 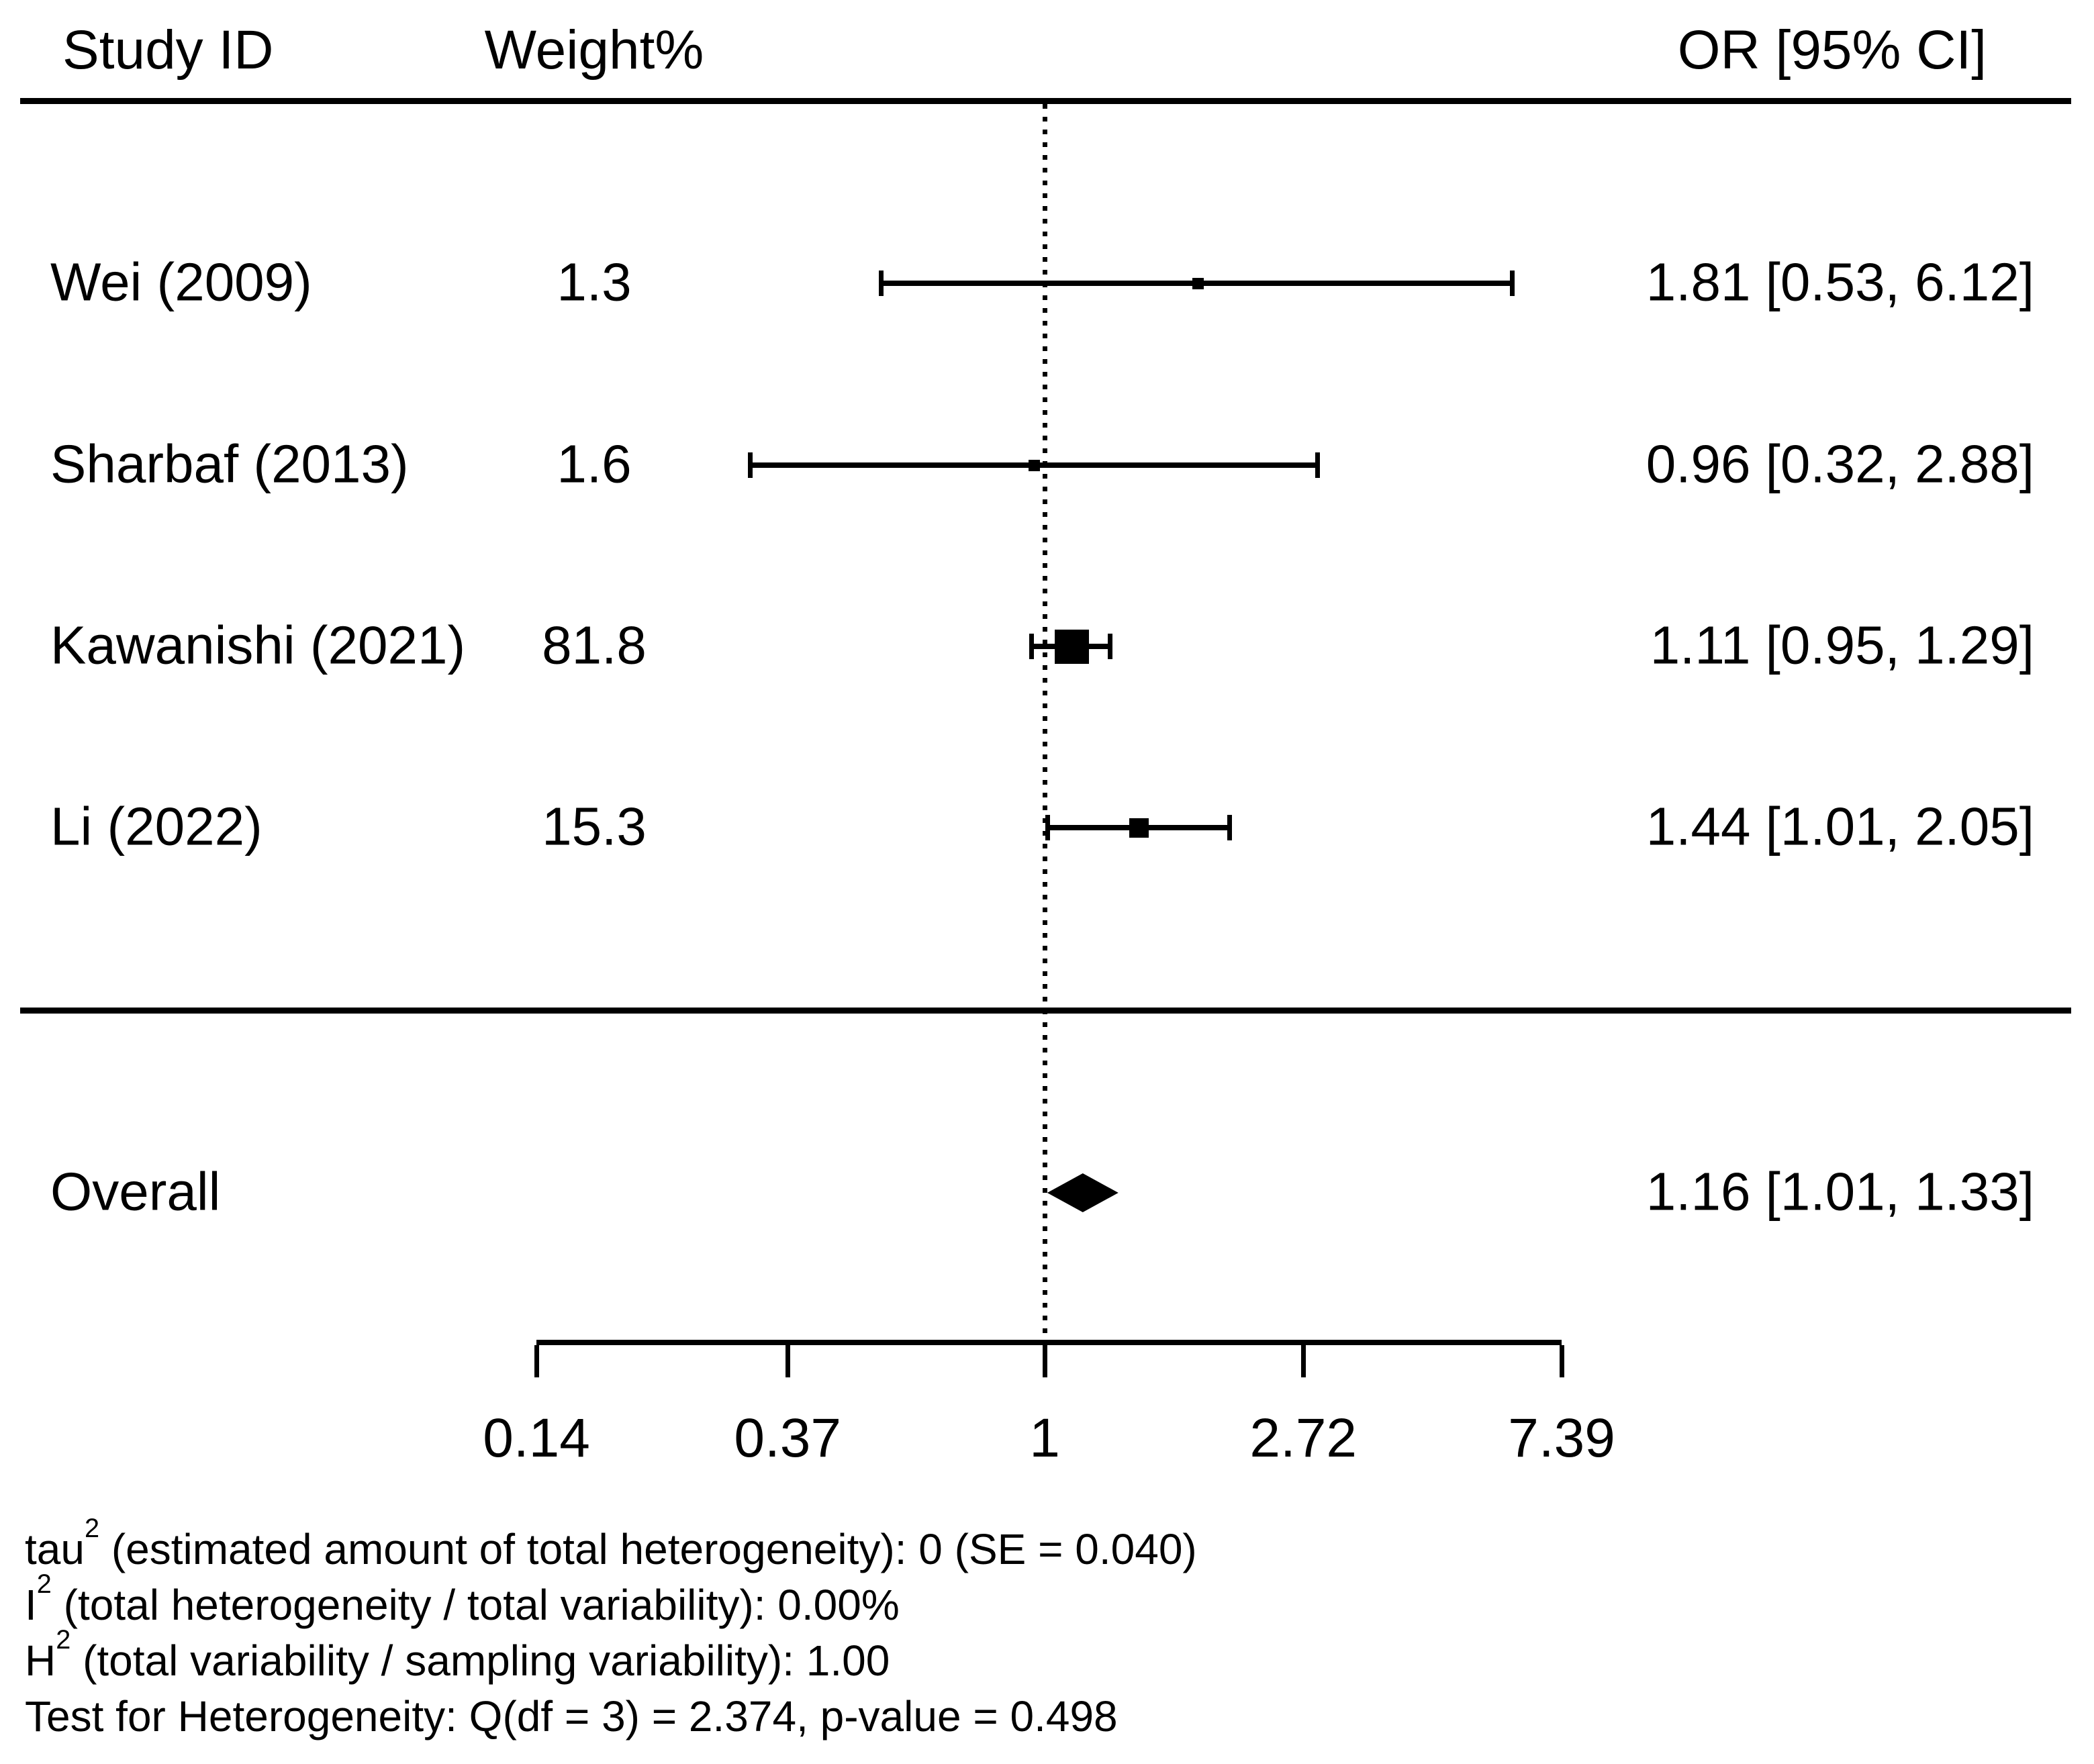 What do you see at coordinates (1832, 50) in the screenshot?
I see `column-header-or-ci: OR [95% CI]` at bounding box center [1832, 50].